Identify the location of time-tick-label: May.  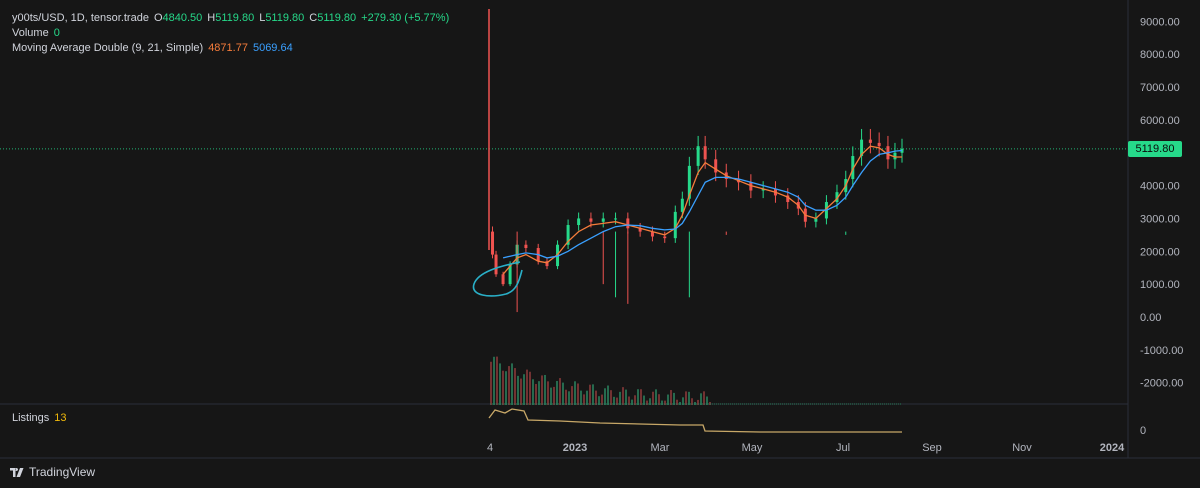
(752, 448).